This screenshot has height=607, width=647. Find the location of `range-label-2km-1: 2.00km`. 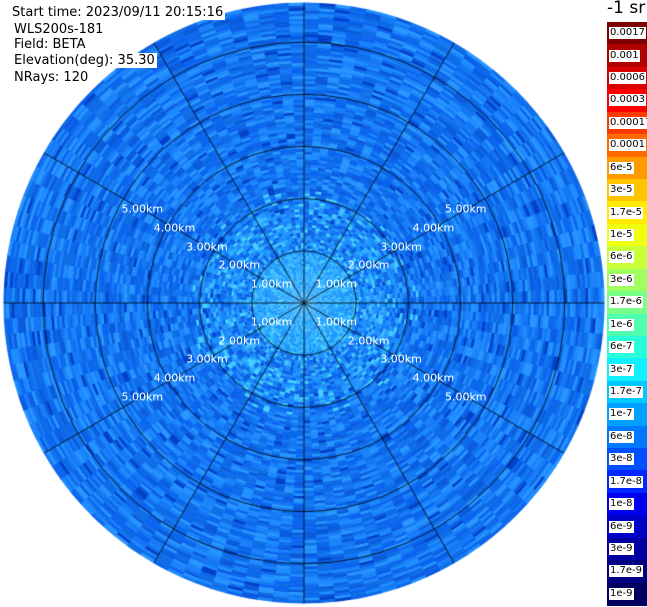

range-label-2km-1: 2.00km is located at coordinates (368, 265).